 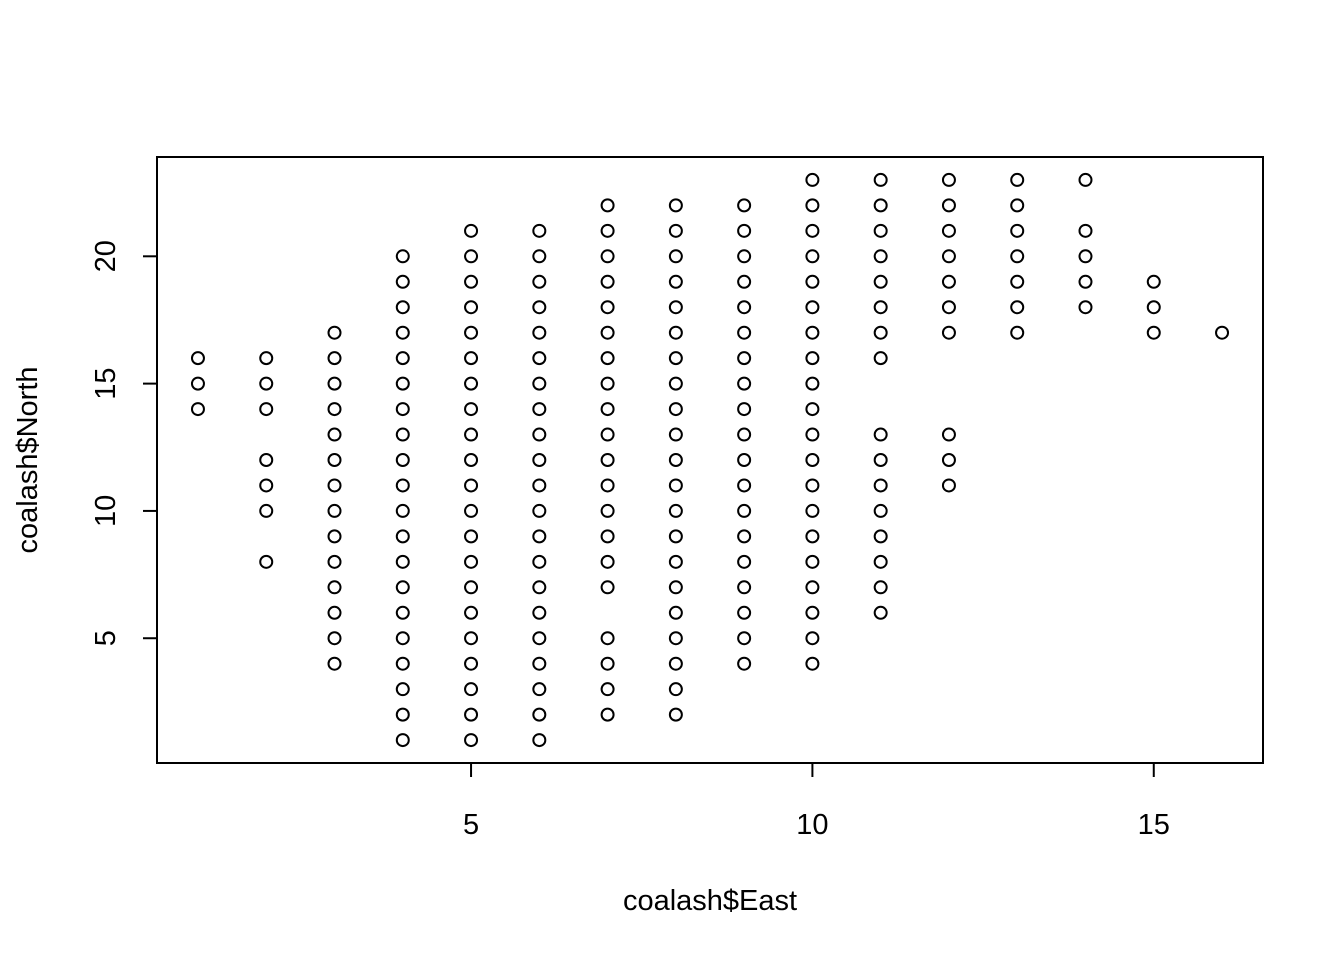 I want to click on x-axis-label: coalash$East, so click(x=710, y=901).